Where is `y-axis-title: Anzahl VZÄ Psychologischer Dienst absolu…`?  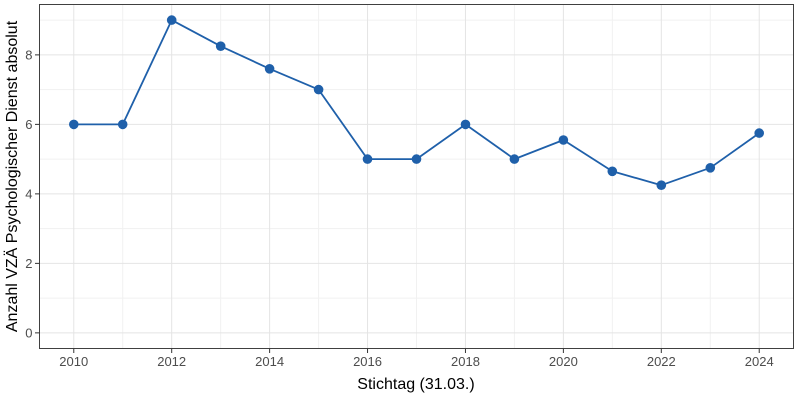 y-axis-title: Anzahl VZÄ Psychologischer Dienst absolu… is located at coordinates (12, 176).